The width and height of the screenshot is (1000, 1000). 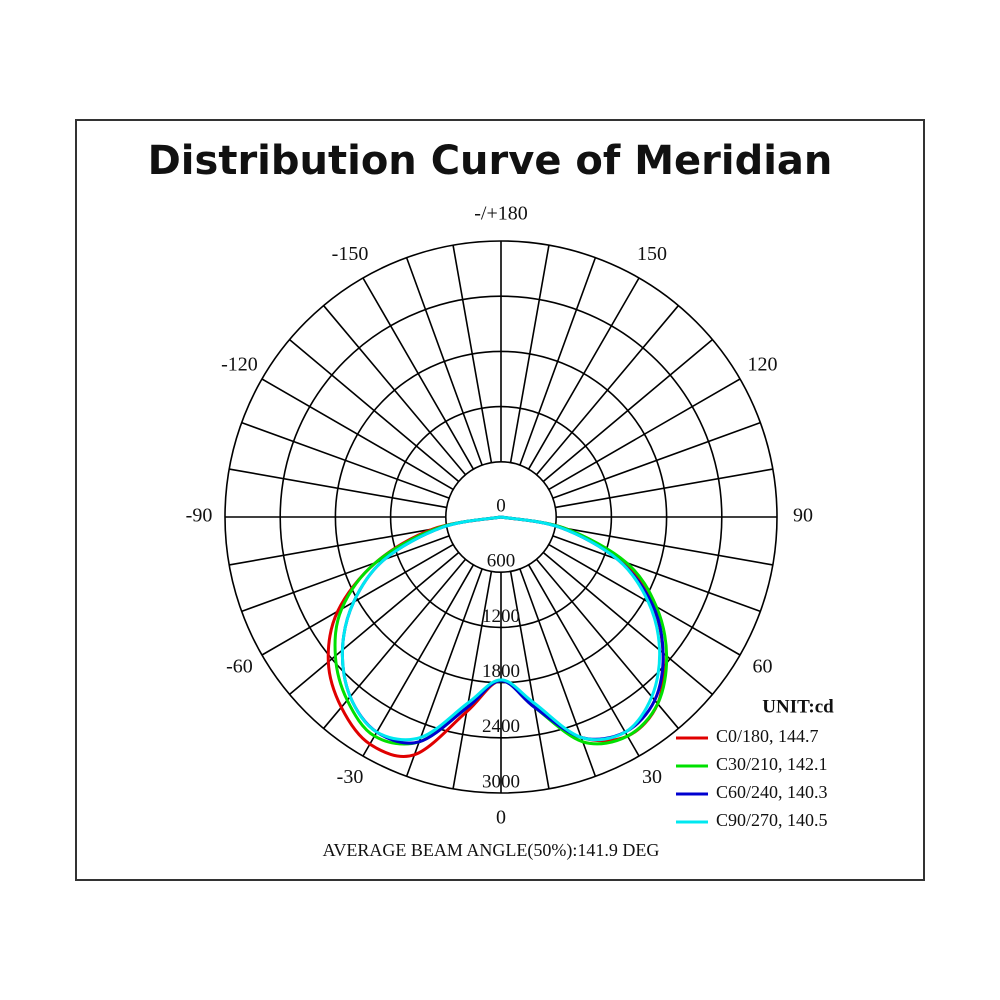 What do you see at coordinates (763, 667) in the screenshot?
I see `angle-tick-label: 60` at bounding box center [763, 667].